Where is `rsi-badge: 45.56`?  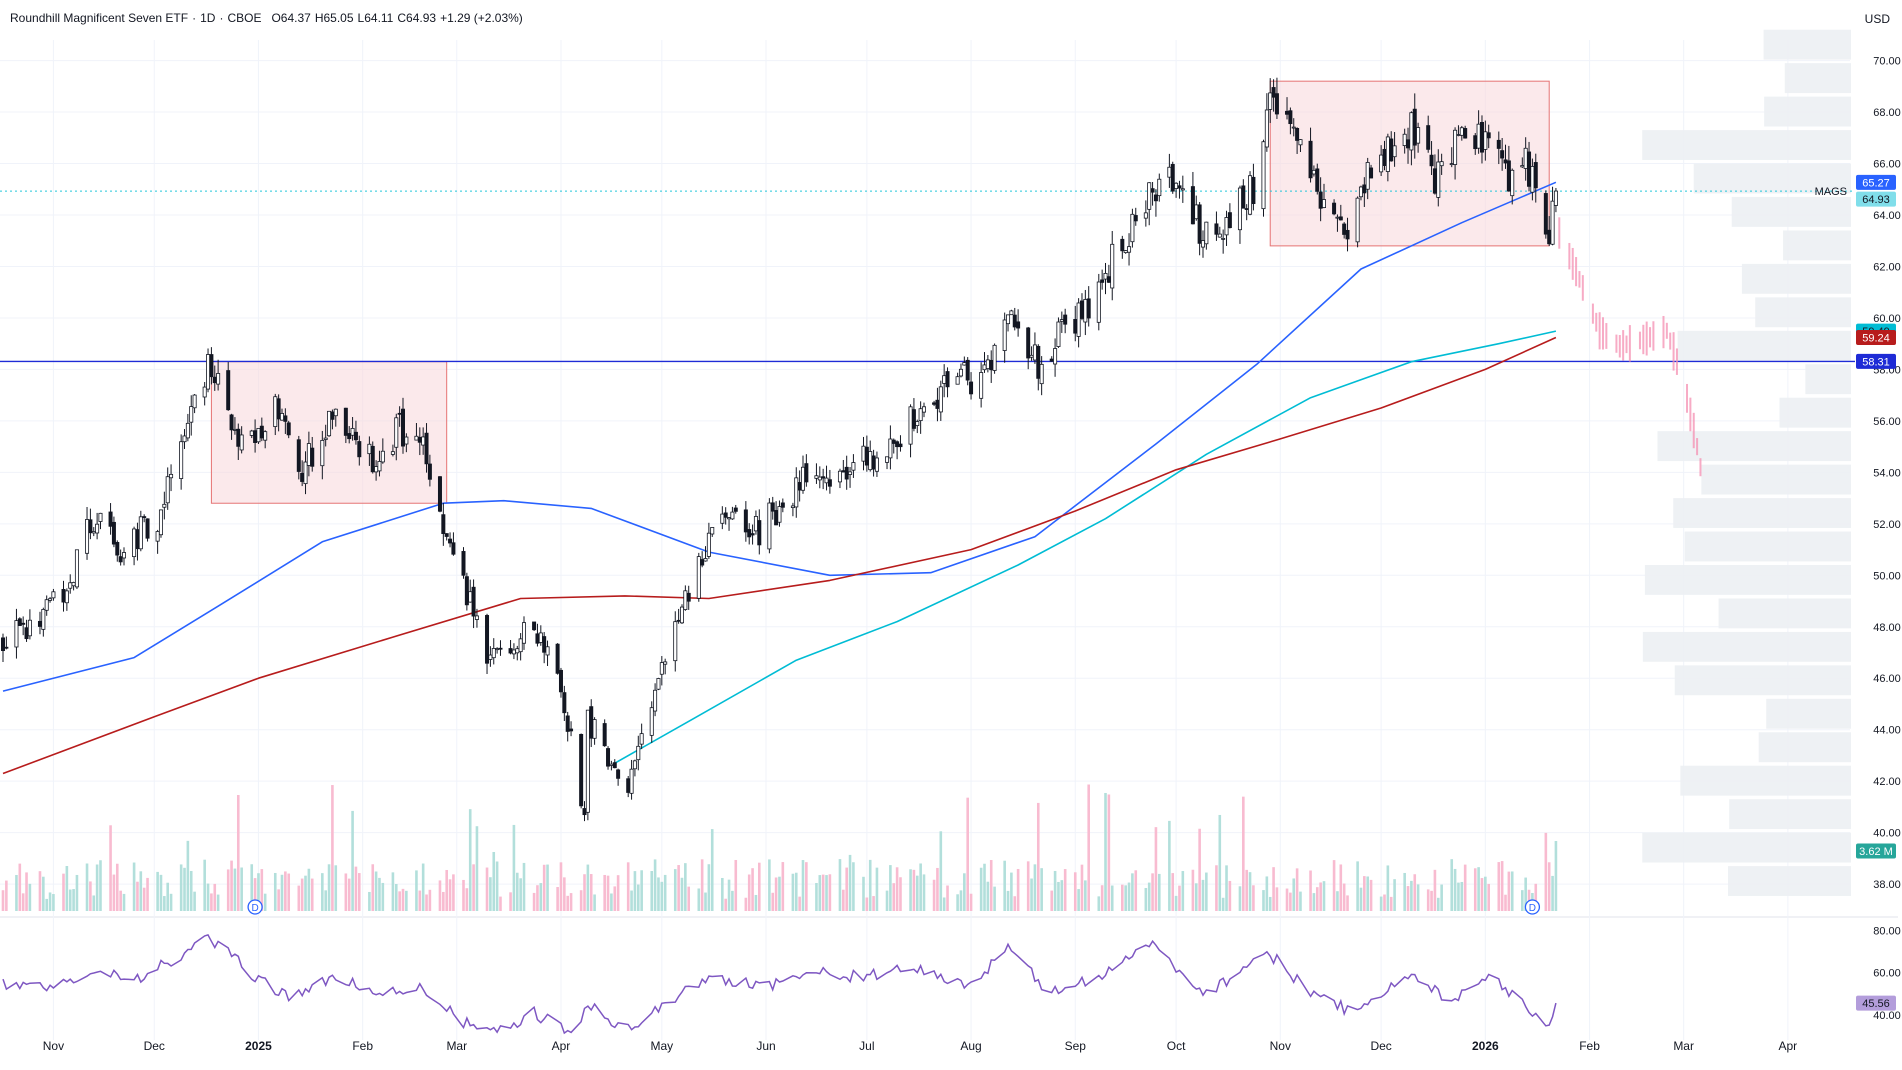
rsi-badge: 45.56 is located at coordinates (1876, 1004).